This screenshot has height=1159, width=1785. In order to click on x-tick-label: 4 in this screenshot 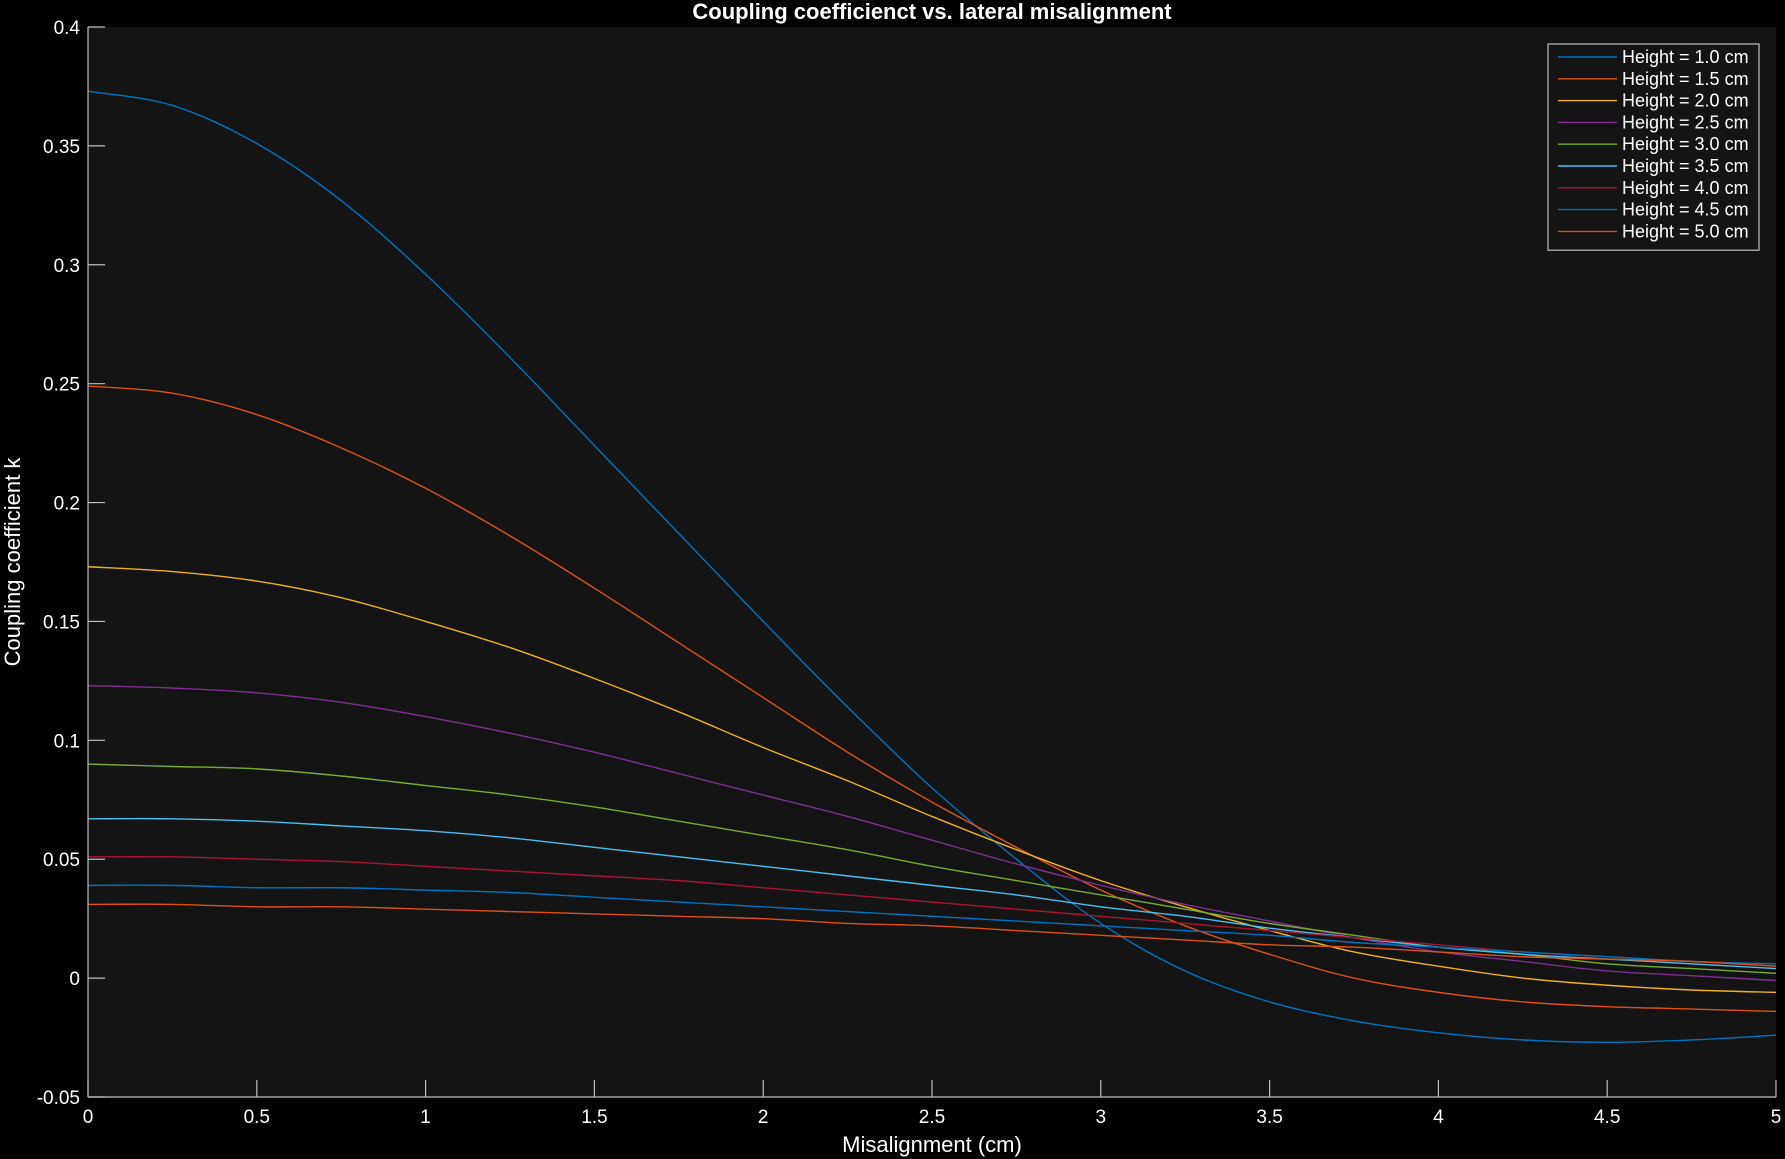, I will do `click(1438, 1117)`.